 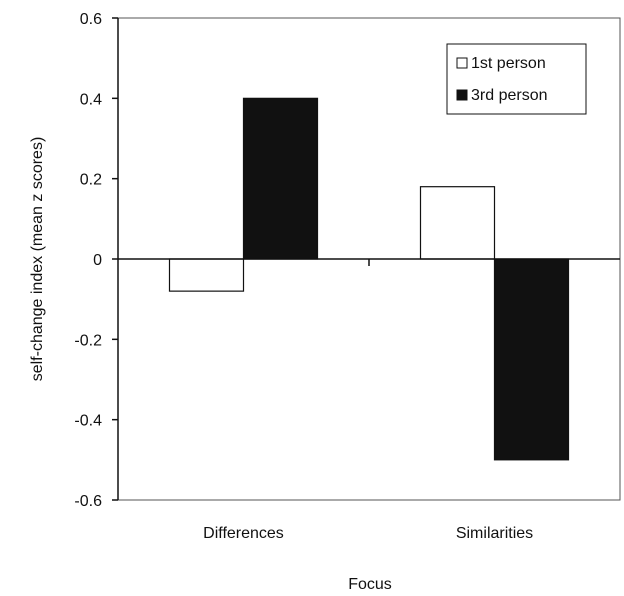 I want to click on y-tick-label: 0.6, so click(x=91, y=19).